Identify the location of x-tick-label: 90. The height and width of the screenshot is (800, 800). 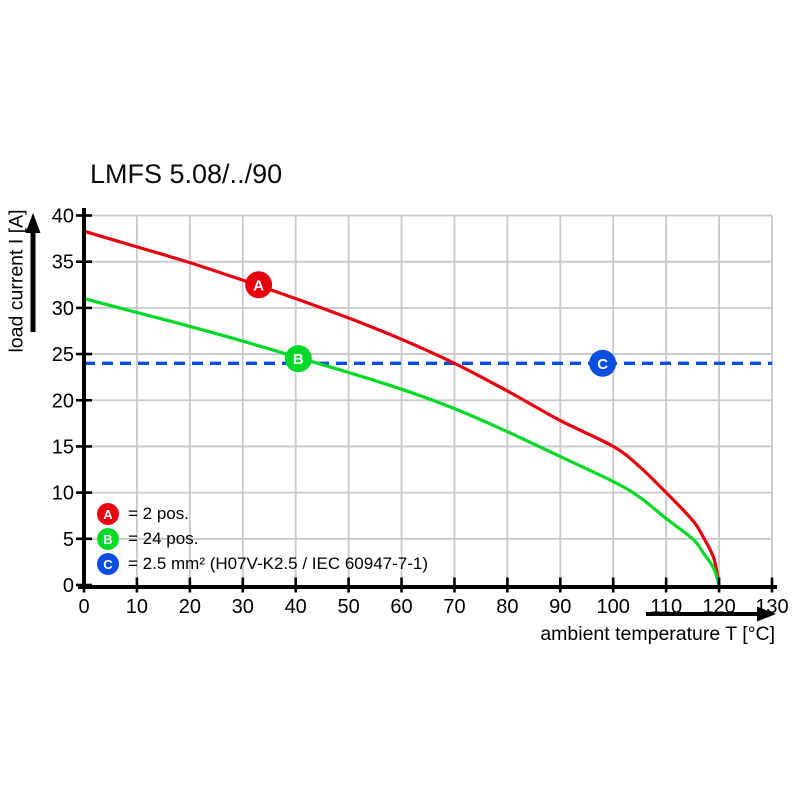
(560, 607).